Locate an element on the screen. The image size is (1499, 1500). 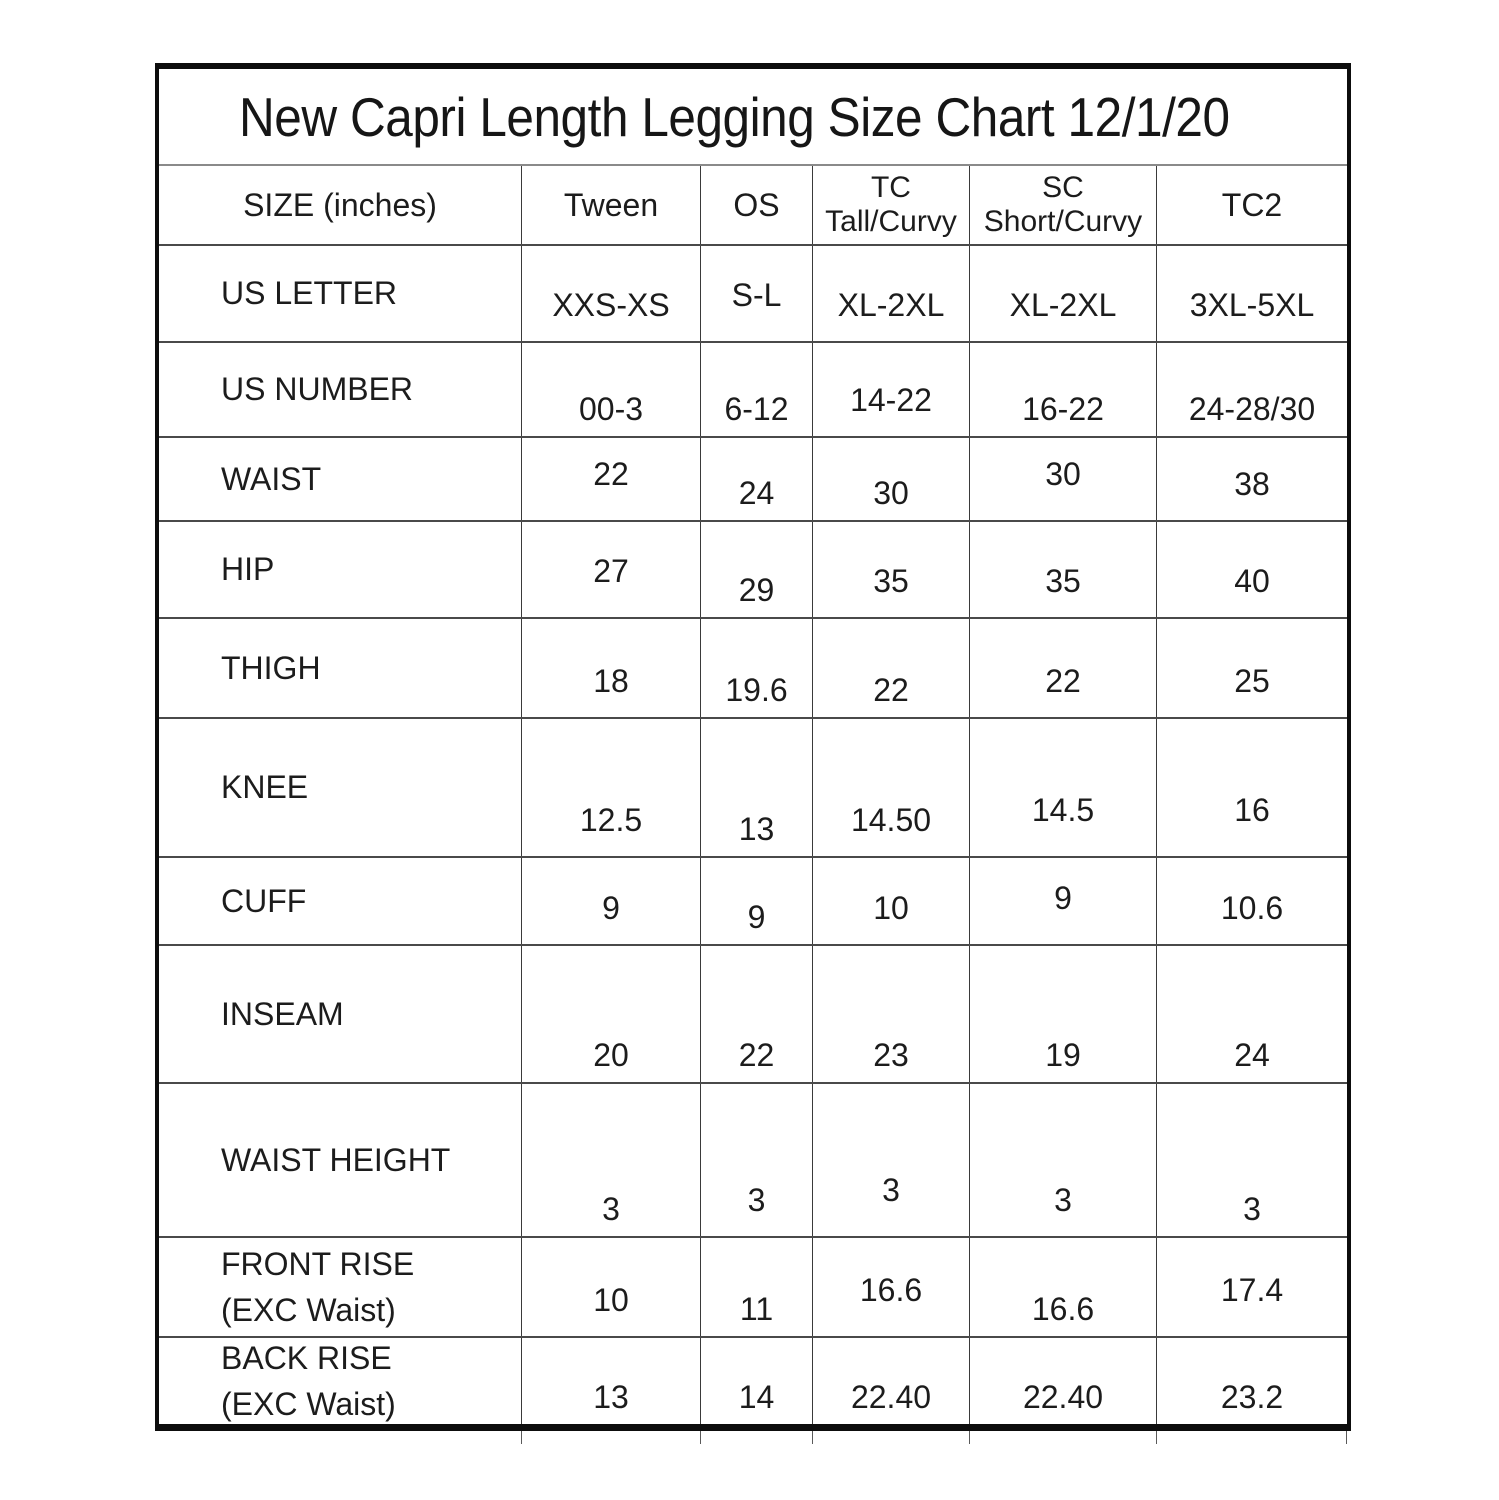
table-row-thigh: THIGH 18 19.6 22 22 25 is located at coordinates (753, 667).